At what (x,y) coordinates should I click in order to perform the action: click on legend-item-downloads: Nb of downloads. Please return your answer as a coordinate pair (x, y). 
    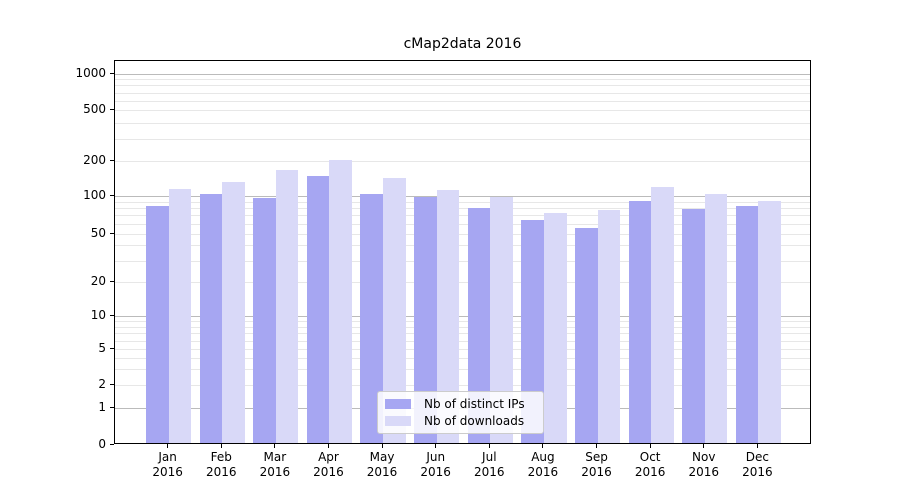
    Looking at the image, I should click on (460, 421).